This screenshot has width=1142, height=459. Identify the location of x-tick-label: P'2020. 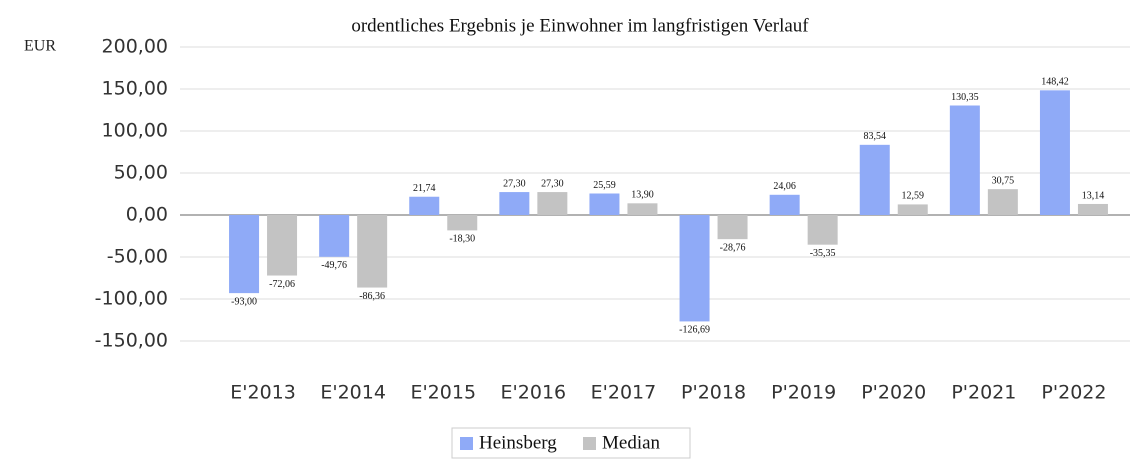
(893, 393).